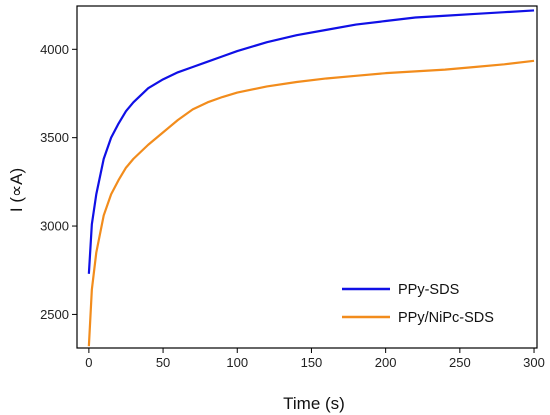  I want to click on x-tick-label: 100, so click(237, 362).